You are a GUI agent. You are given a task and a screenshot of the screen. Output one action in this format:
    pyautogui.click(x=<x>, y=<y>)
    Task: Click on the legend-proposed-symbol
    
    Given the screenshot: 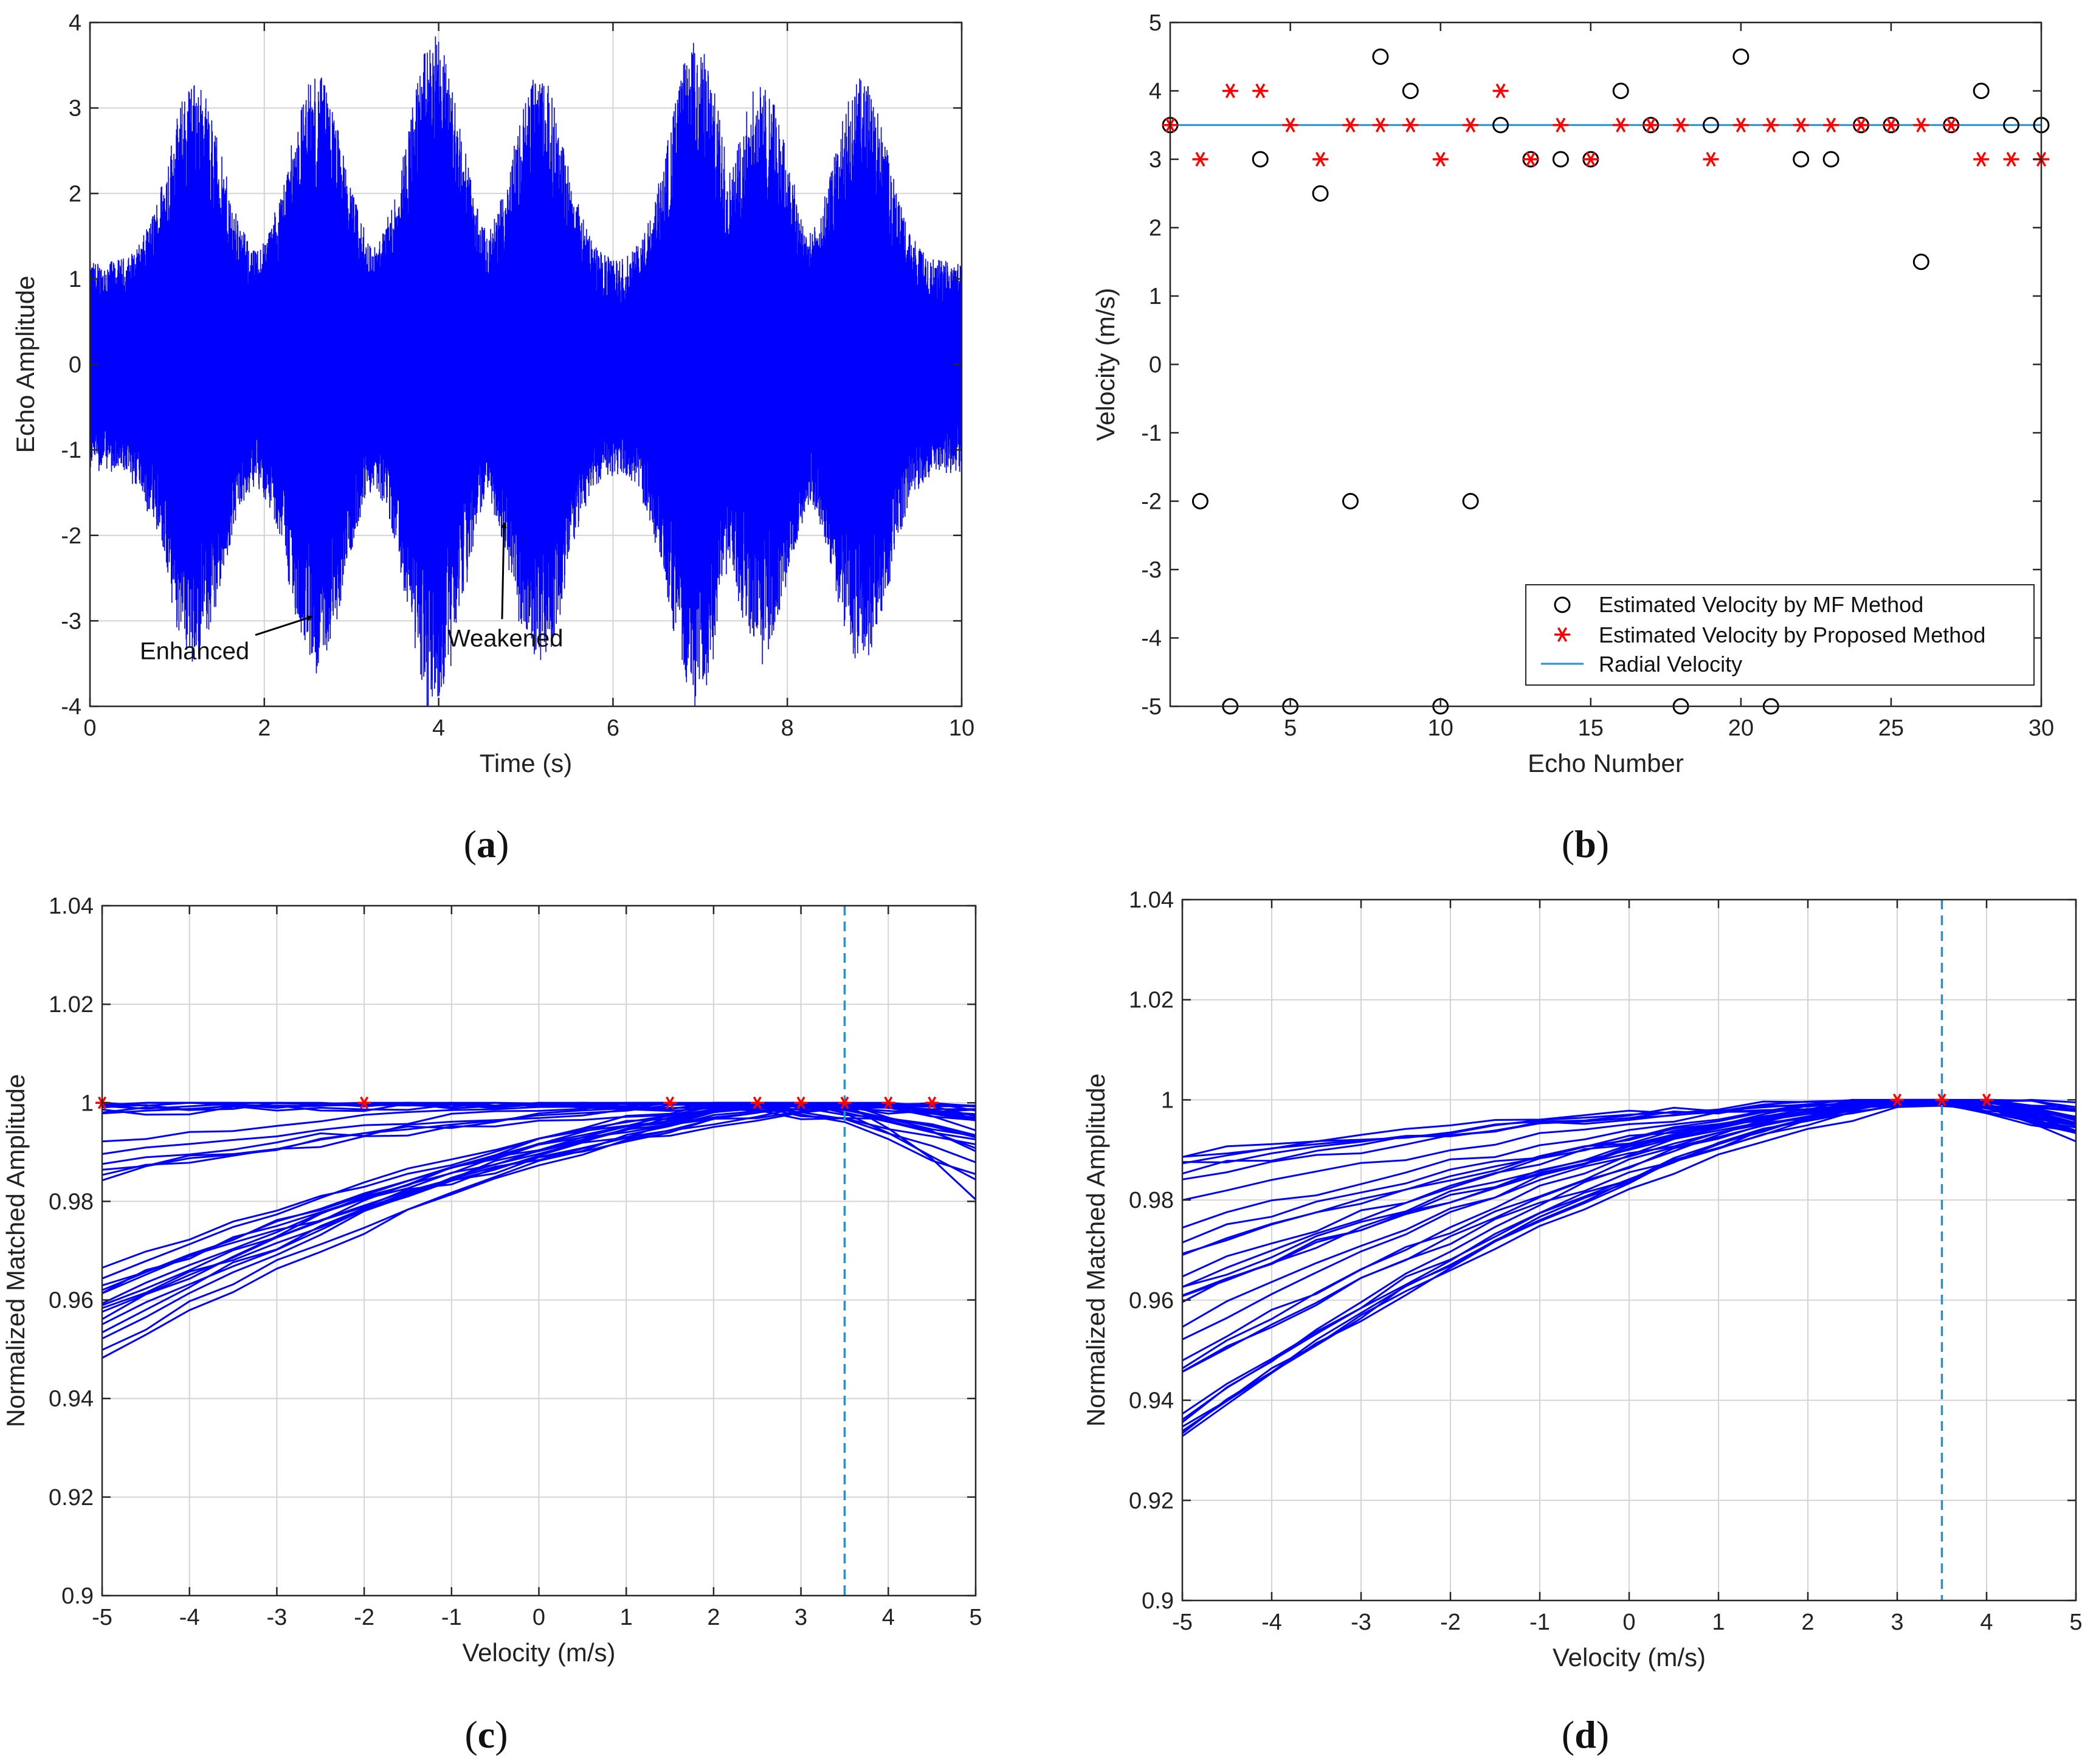 What is the action you would take?
    pyautogui.click(x=1562, y=635)
    